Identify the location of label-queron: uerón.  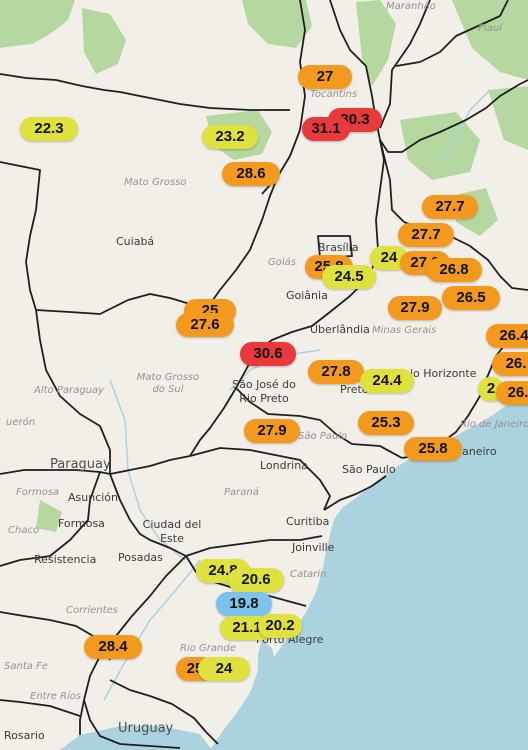
(21, 422).